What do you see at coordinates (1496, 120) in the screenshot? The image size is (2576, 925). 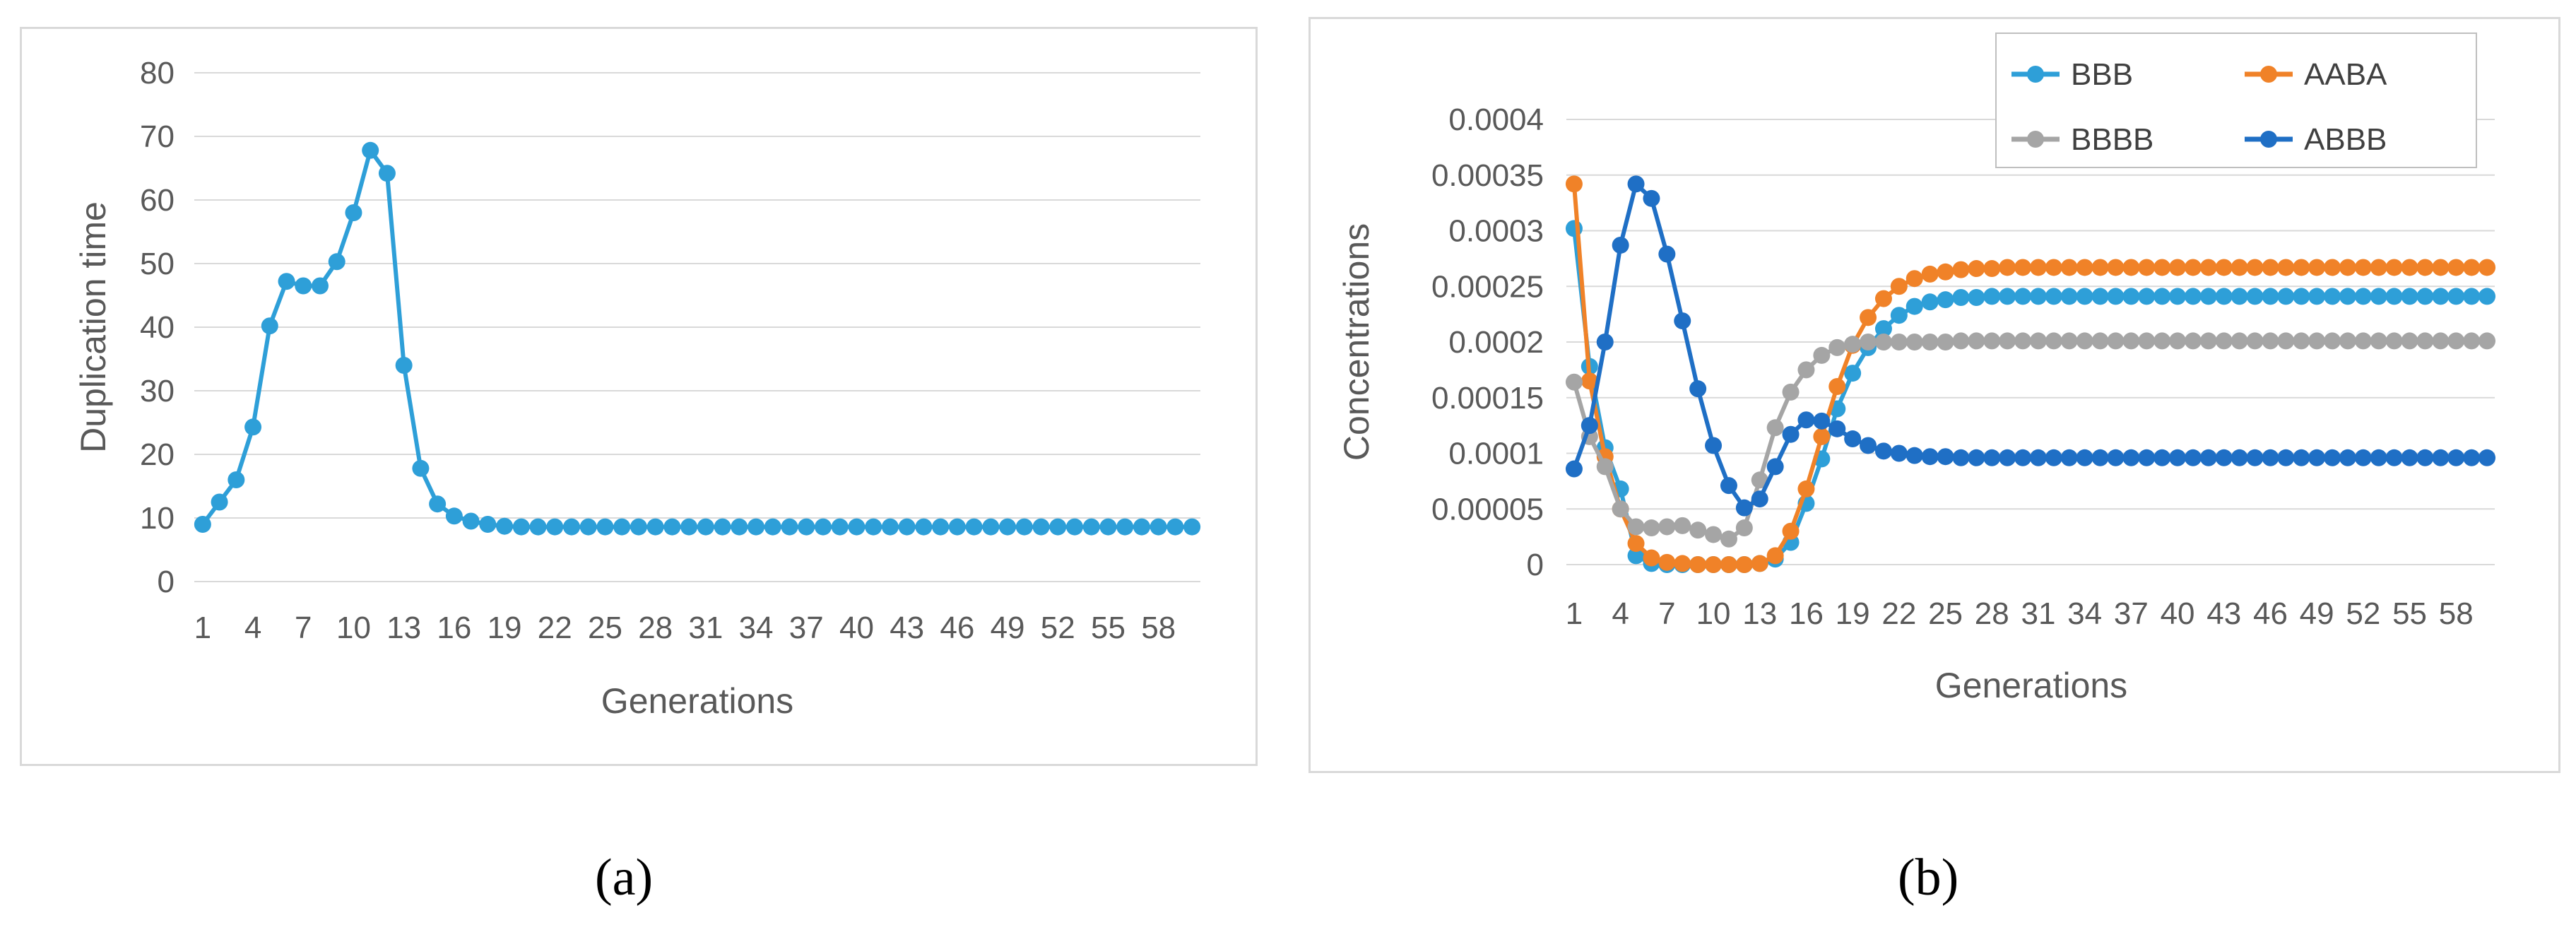 I see `y-tick-label: 0.0004` at bounding box center [1496, 120].